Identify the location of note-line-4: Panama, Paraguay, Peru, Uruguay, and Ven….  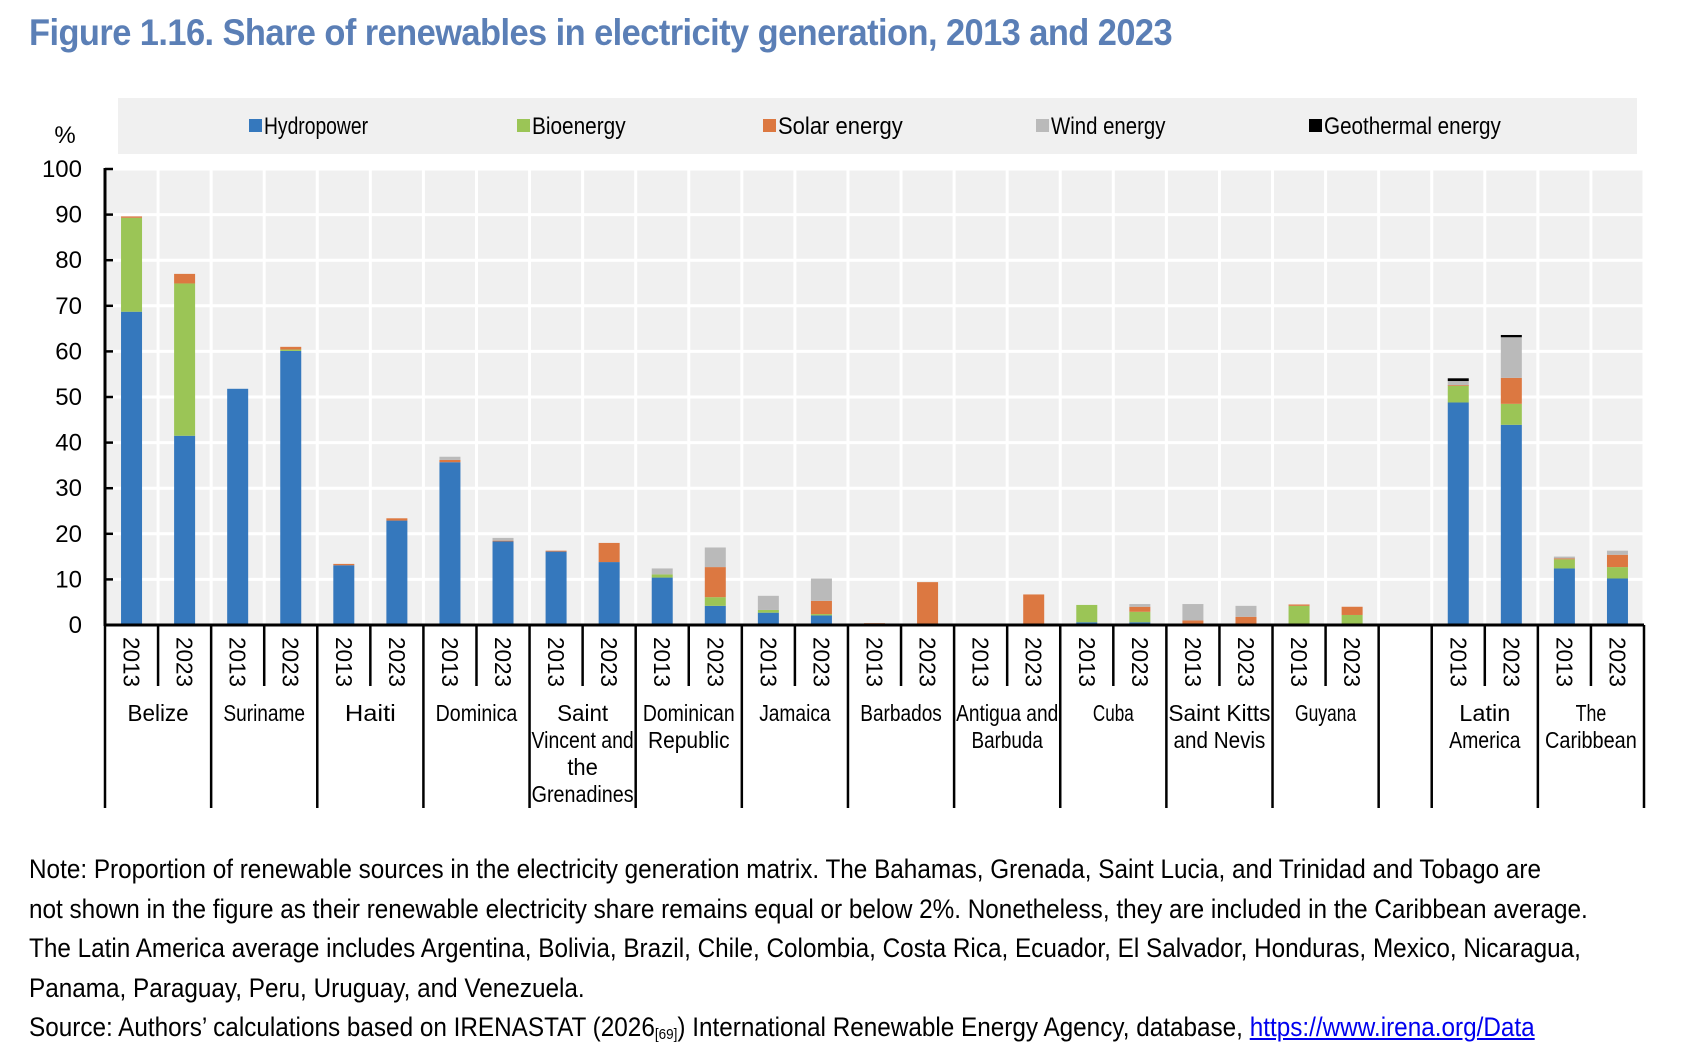
(307, 987).